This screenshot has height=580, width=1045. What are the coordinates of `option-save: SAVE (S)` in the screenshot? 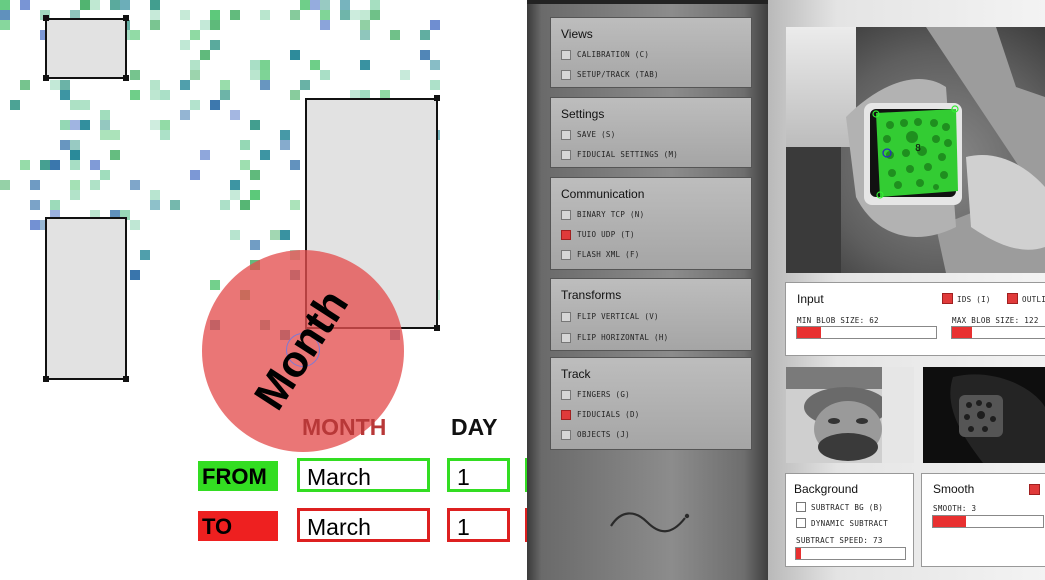 It's located at (588, 134).